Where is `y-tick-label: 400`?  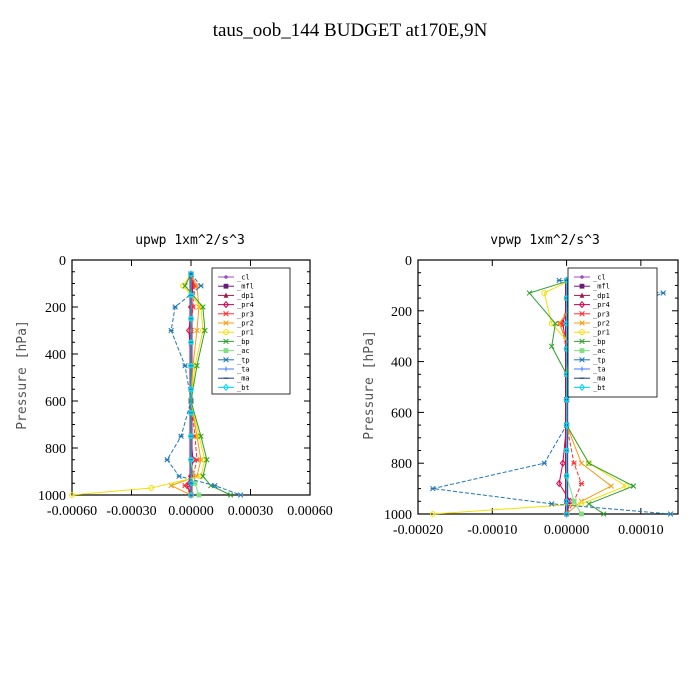
y-tick-label: 400 is located at coordinates (55, 355).